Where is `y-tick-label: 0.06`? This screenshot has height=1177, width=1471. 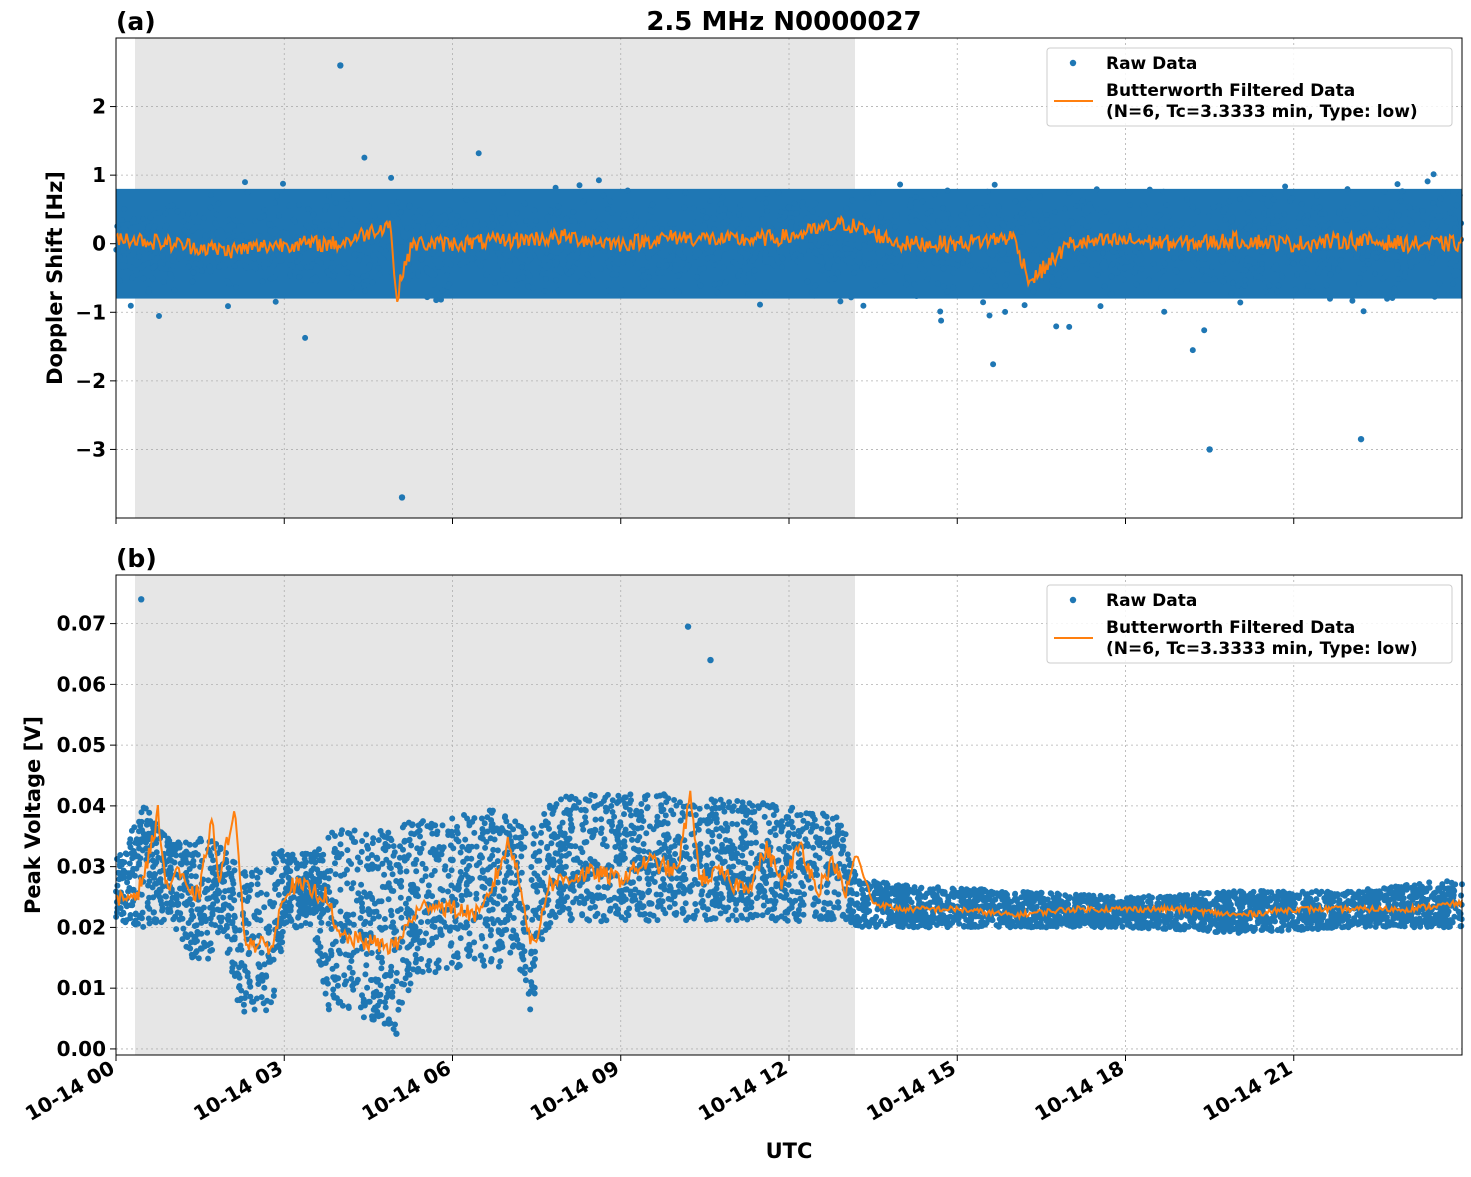 y-tick-label: 0.06 is located at coordinates (81, 684).